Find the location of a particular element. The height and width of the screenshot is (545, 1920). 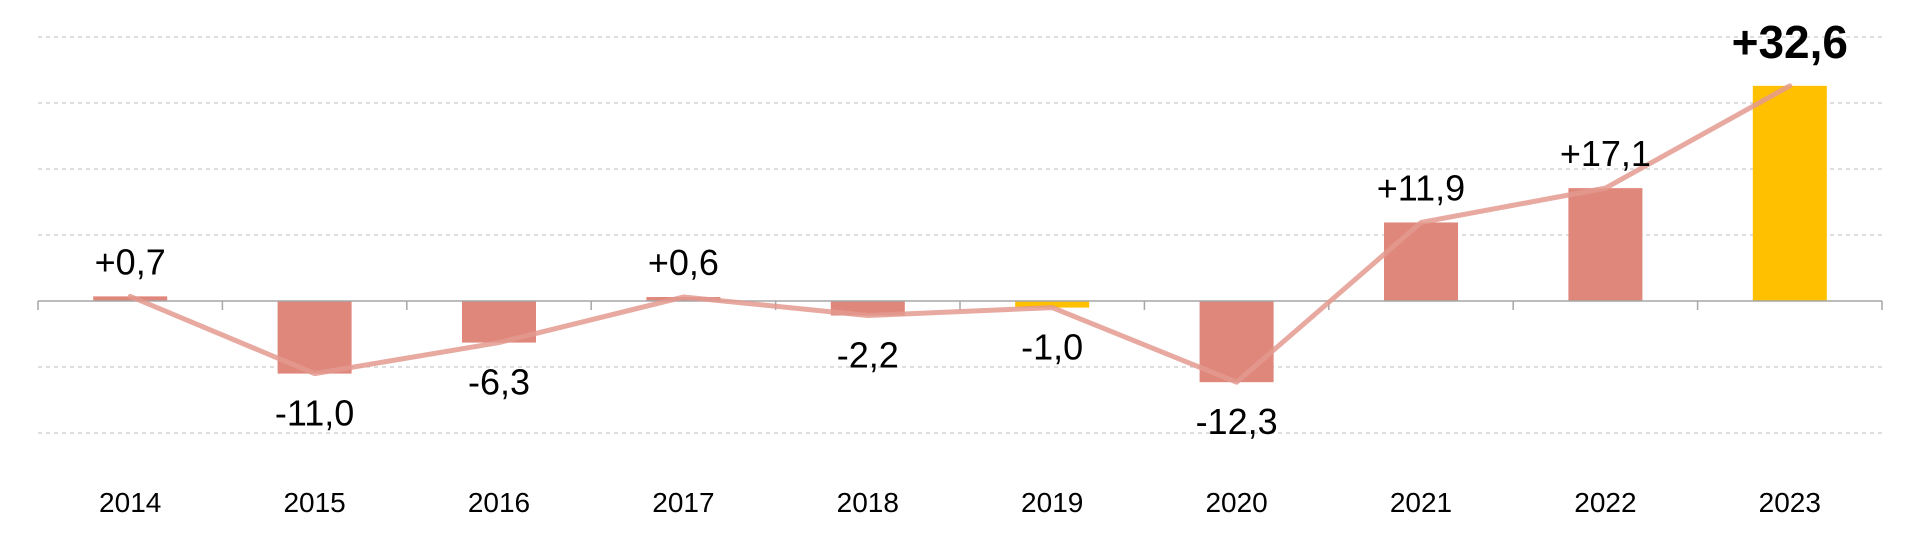

x-axis-tick-labels: 2014 2015 2016 2017 2018 2019 2020 2021 2022 2023 is located at coordinates (960, 502).